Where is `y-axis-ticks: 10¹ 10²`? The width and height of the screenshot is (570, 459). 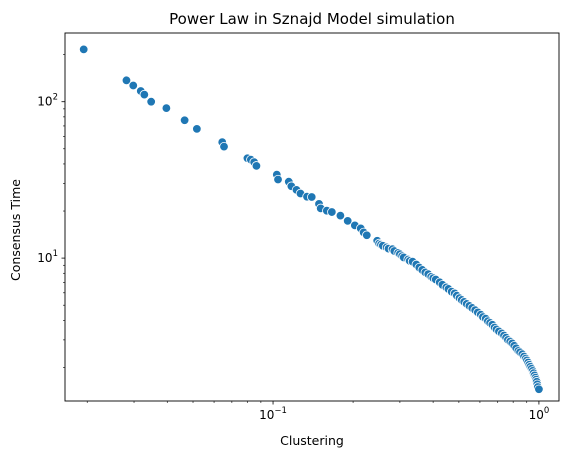
y-axis-ticks: 10¹ 10² is located at coordinates (51, 179).